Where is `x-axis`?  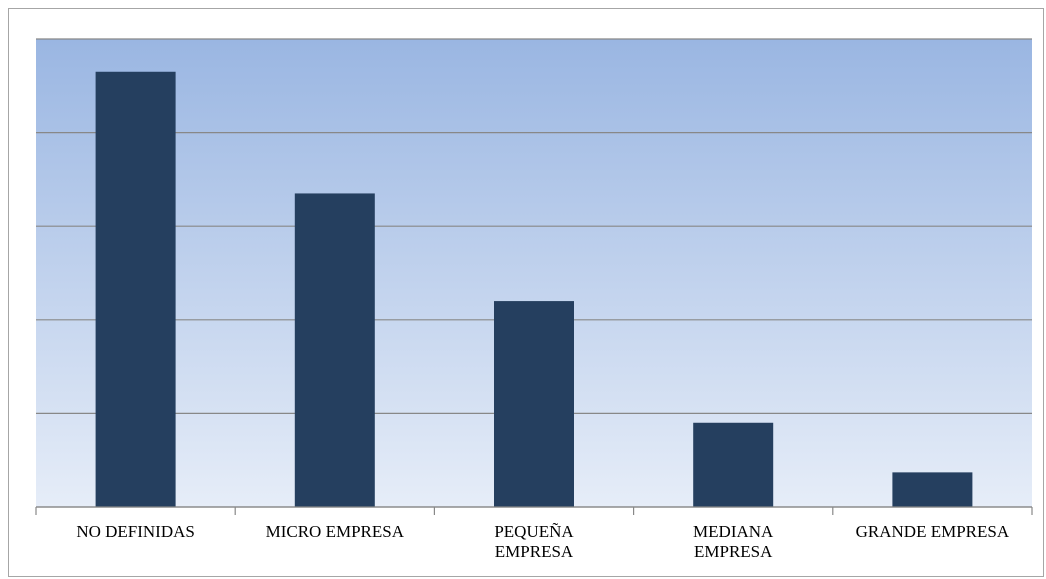
x-axis is located at coordinates (534, 510).